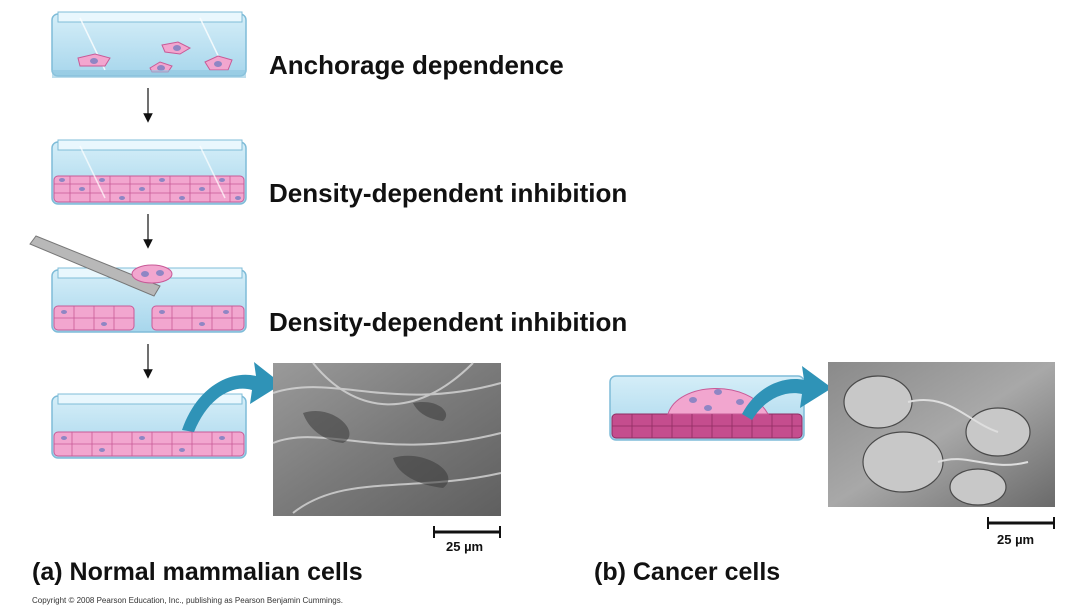 The height and width of the screenshot is (607, 1070). What do you see at coordinates (448, 193) in the screenshot?
I see `step-label-density-1: Density-dependent inhibition` at bounding box center [448, 193].